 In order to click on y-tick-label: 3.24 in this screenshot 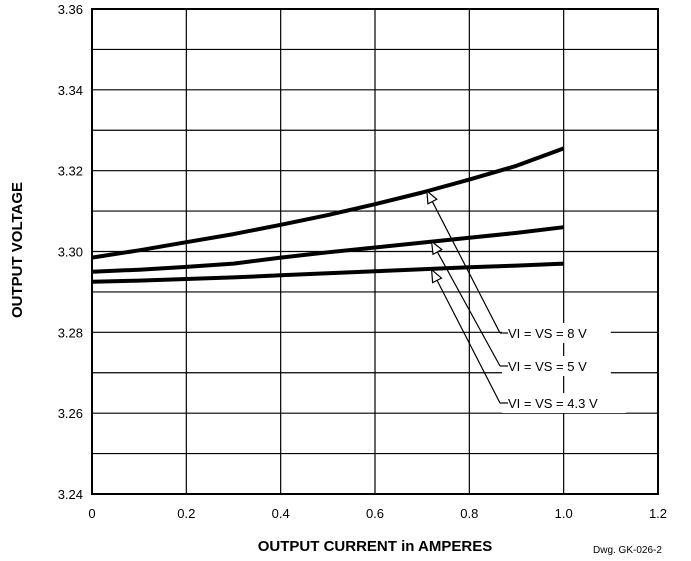, I will do `click(70, 494)`.